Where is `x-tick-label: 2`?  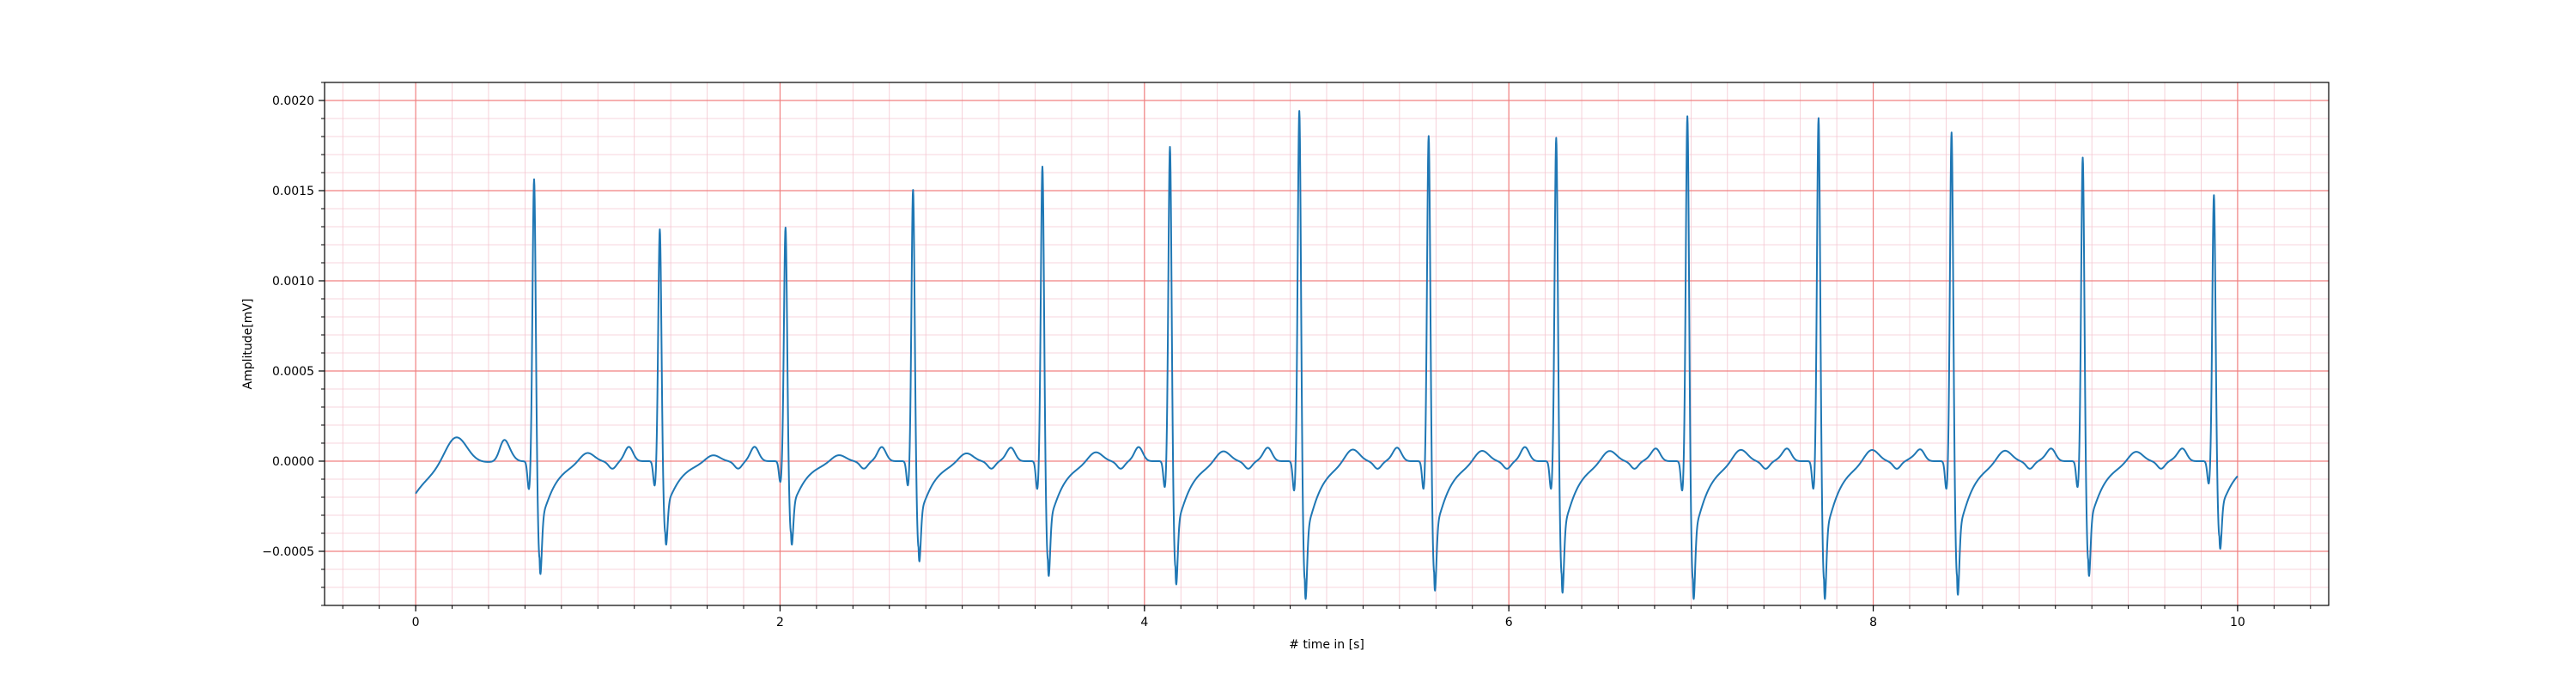
x-tick-label: 2 is located at coordinates (780, 622).